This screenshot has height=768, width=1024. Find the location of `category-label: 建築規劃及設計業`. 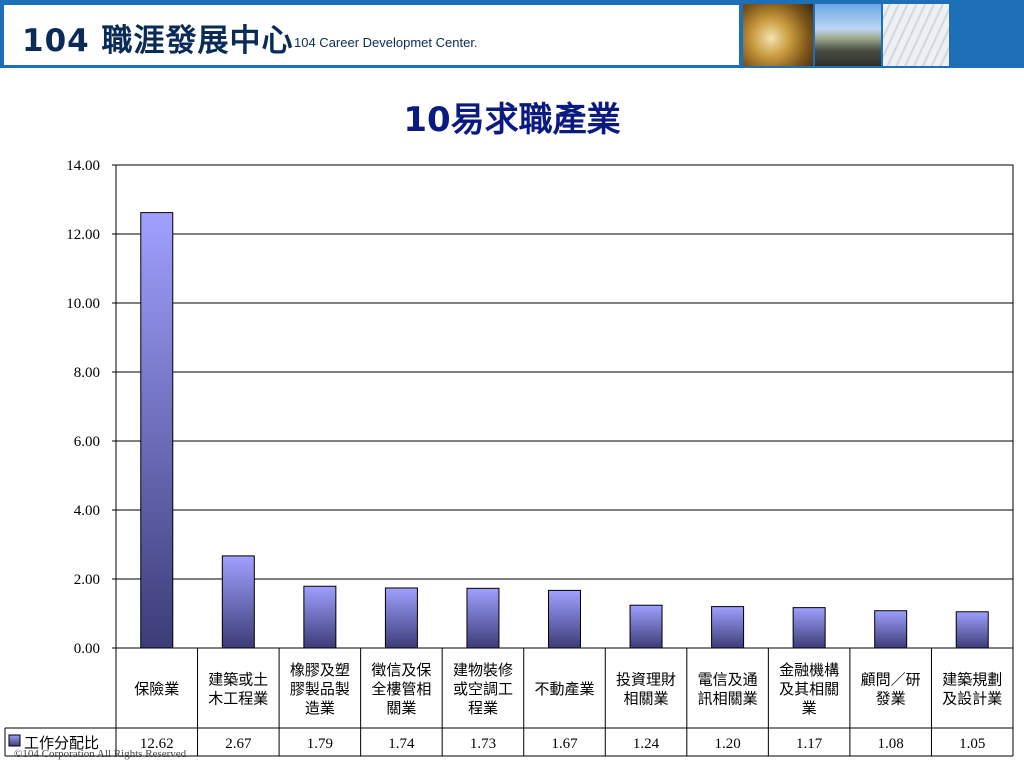

category-label: 建築規劃及設計業 is located at coordinates (972, 689).